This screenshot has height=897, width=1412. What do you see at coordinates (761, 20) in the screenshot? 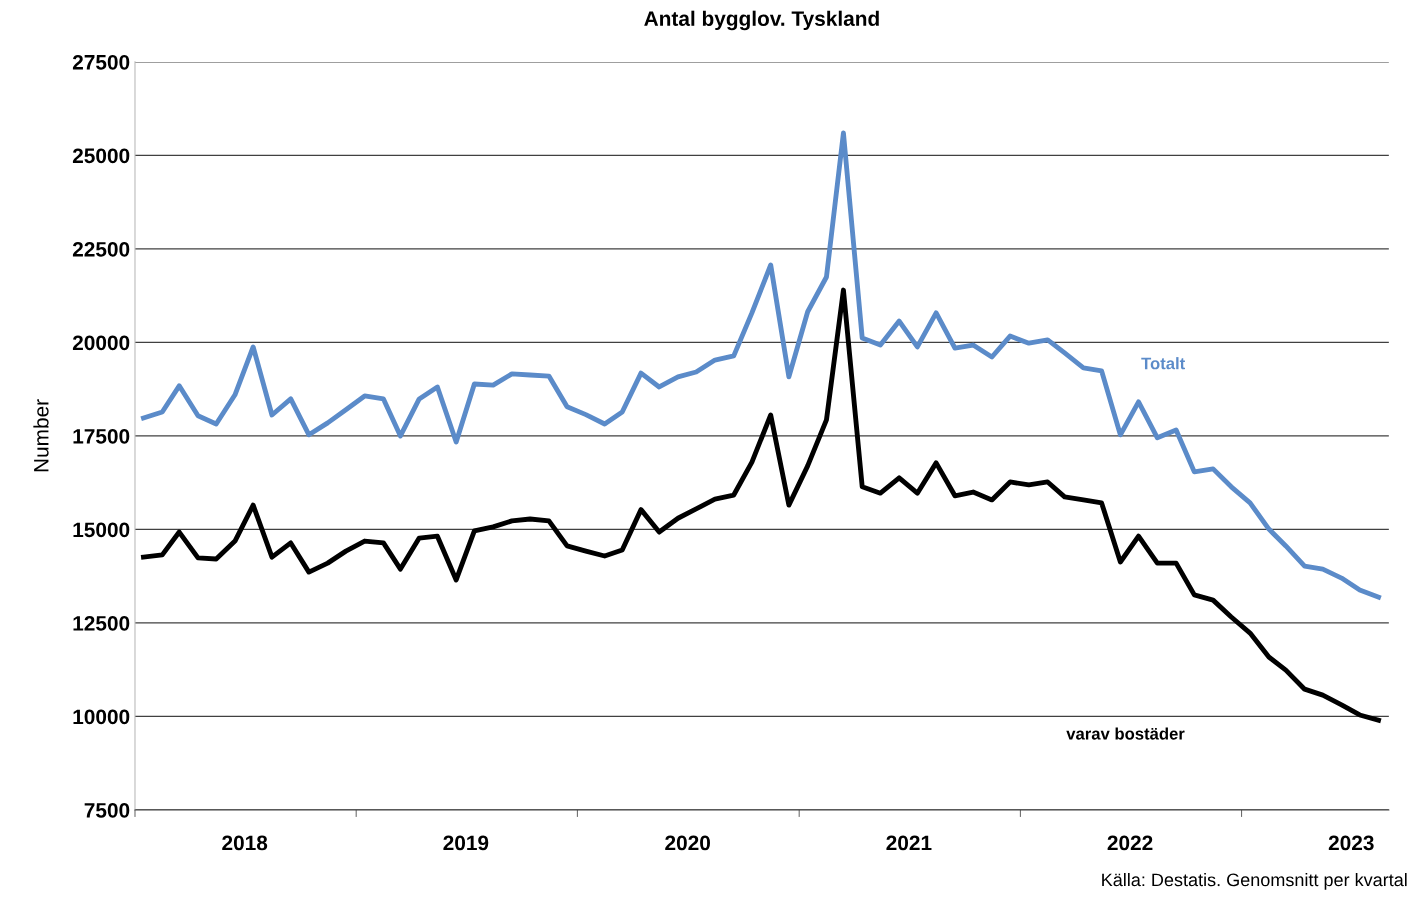
I see `chart-title: Antal bygglov. Tyskland` at bounding box center [761, 20].